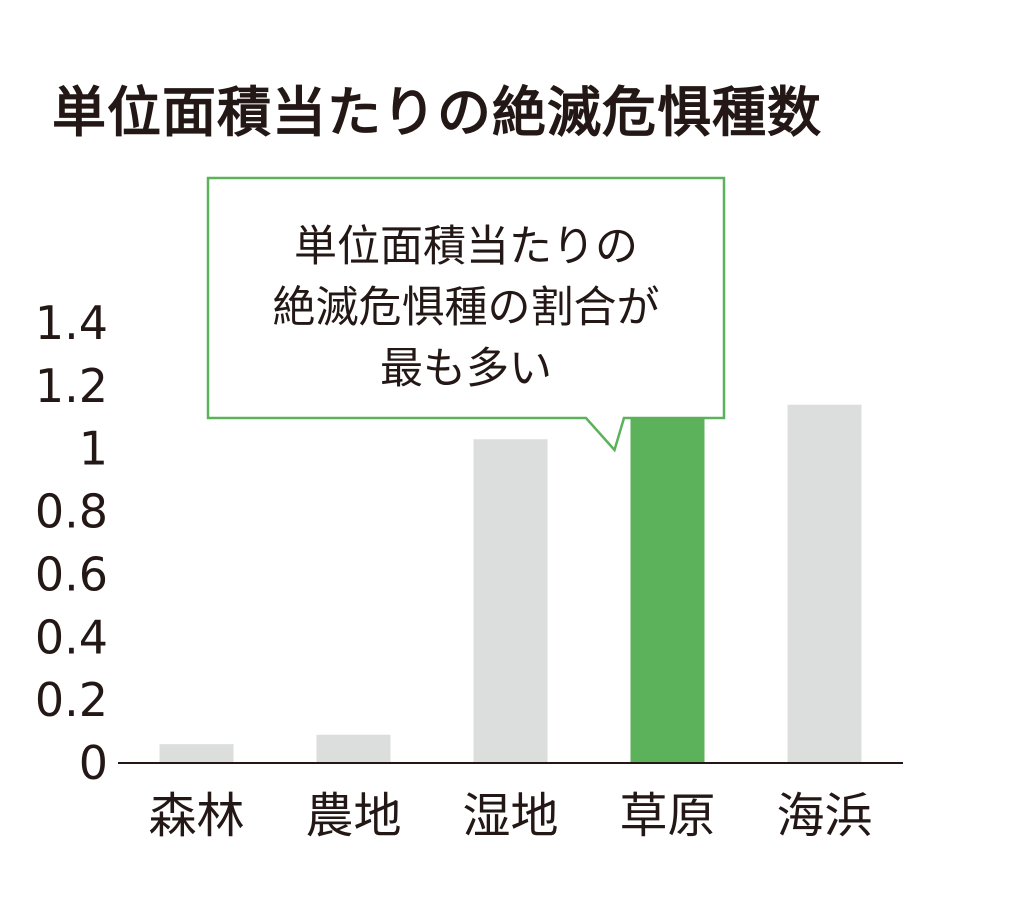 The height and width of the screenshot is (912, 1021). What do you see at coordinates (71, 386) in the screenshot?
I see `y-tick-label: 1.2` at bounding box center [71, 386].